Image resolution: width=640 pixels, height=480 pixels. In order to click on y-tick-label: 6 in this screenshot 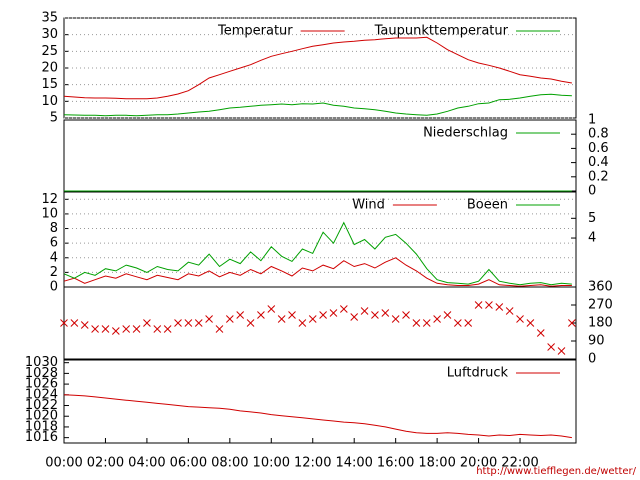, I will do `click(54, 243)`.